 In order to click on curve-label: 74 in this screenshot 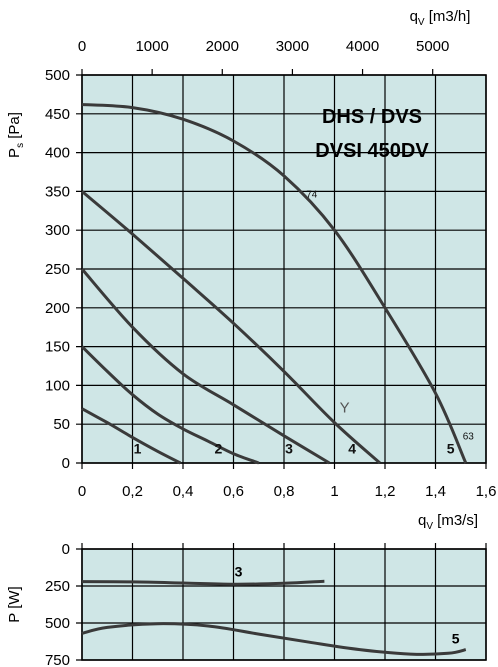, I will do `click(312, 195)`.